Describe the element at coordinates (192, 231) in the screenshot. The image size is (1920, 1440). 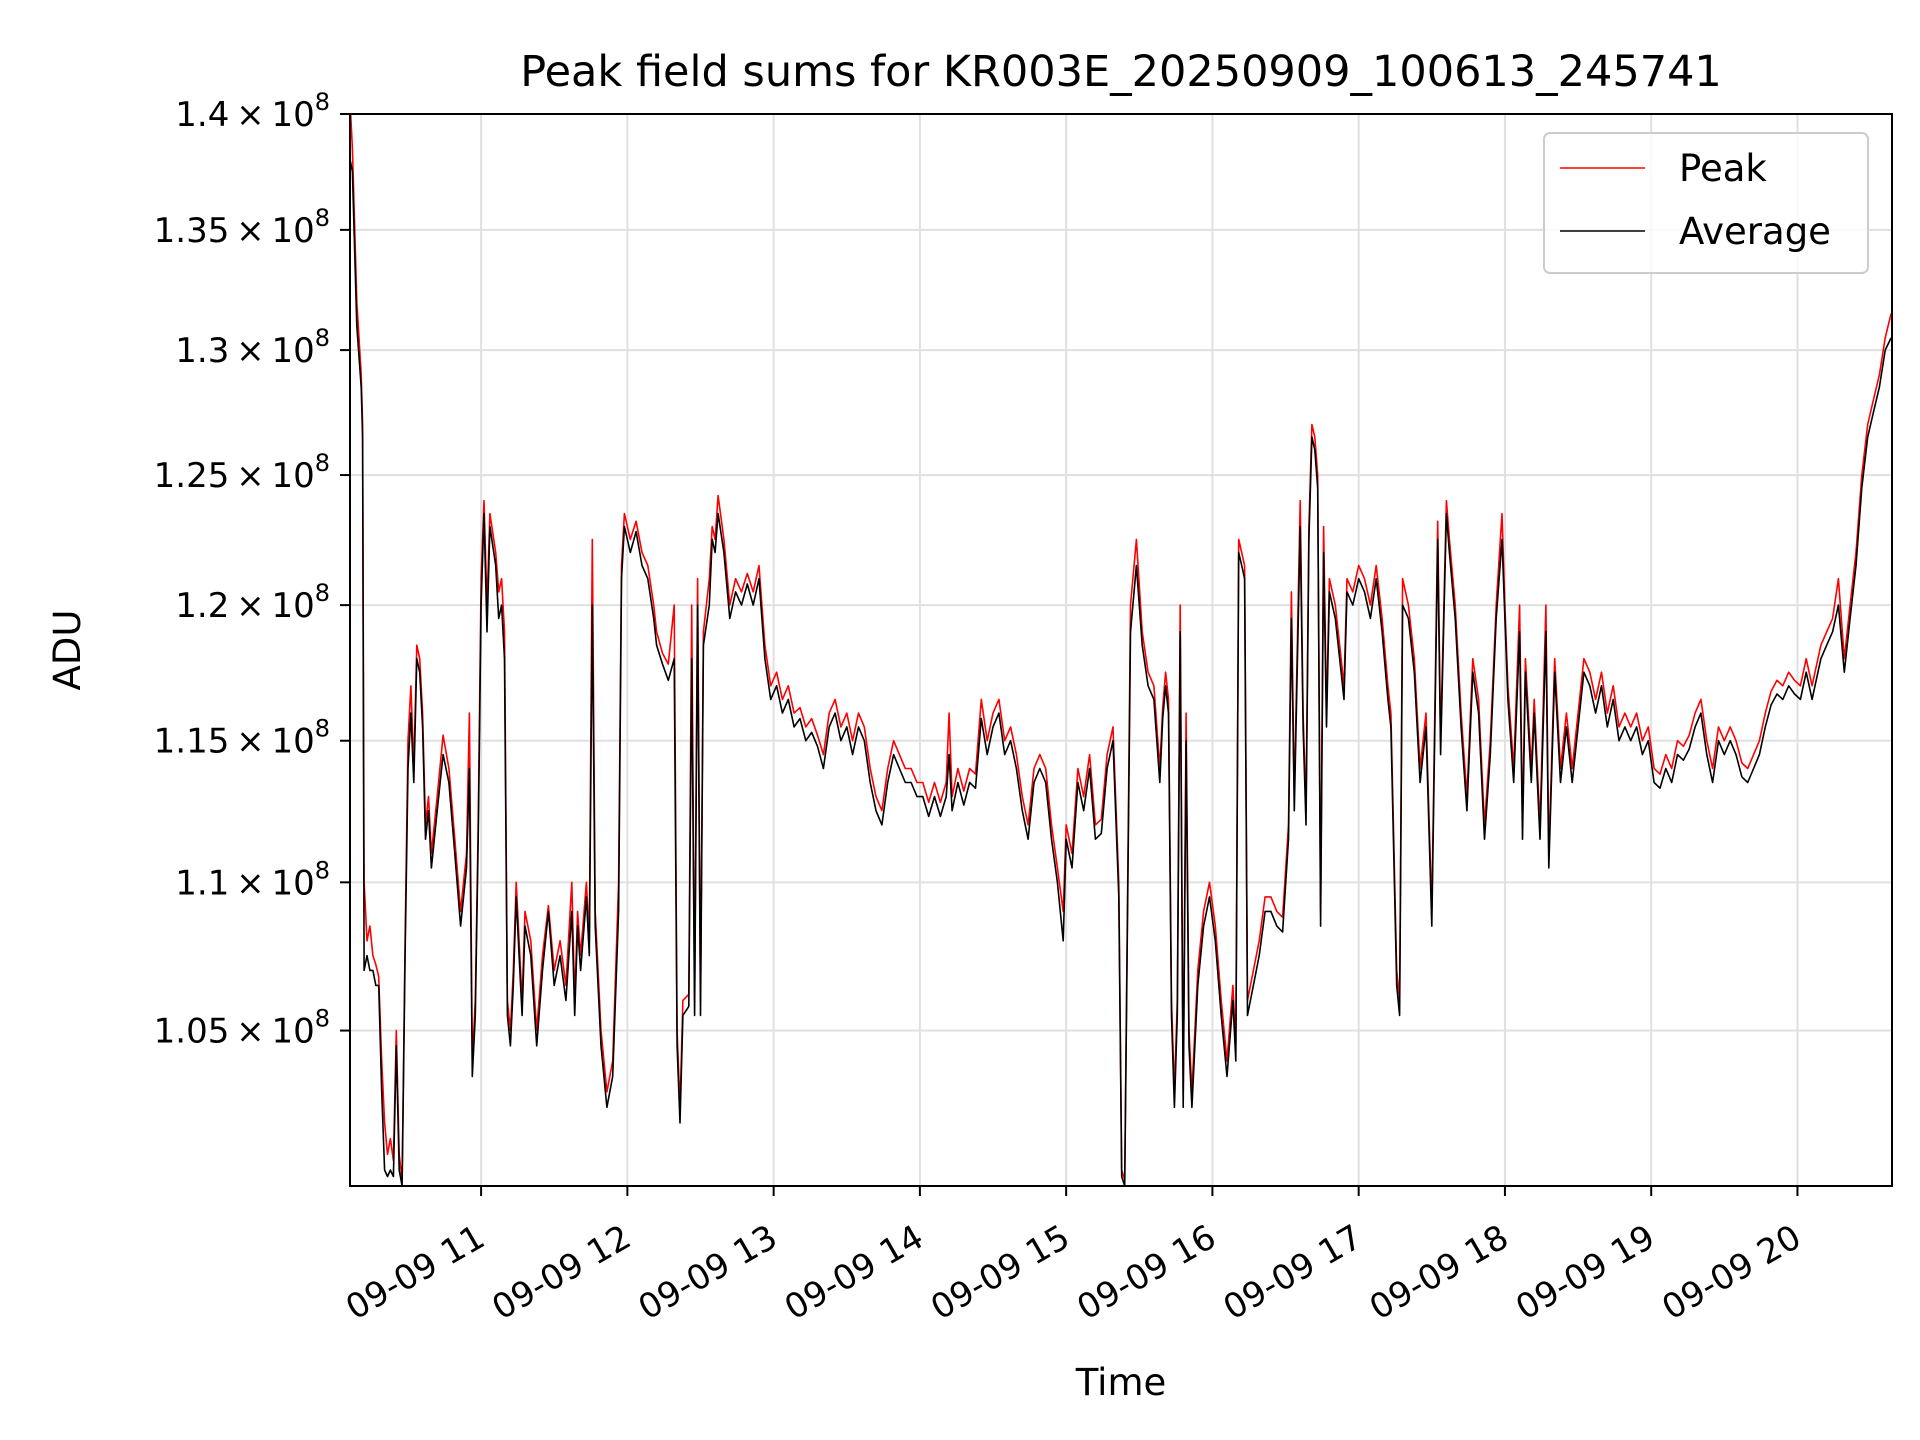
I see `y-tick-mantissa: 1.35` at that location.